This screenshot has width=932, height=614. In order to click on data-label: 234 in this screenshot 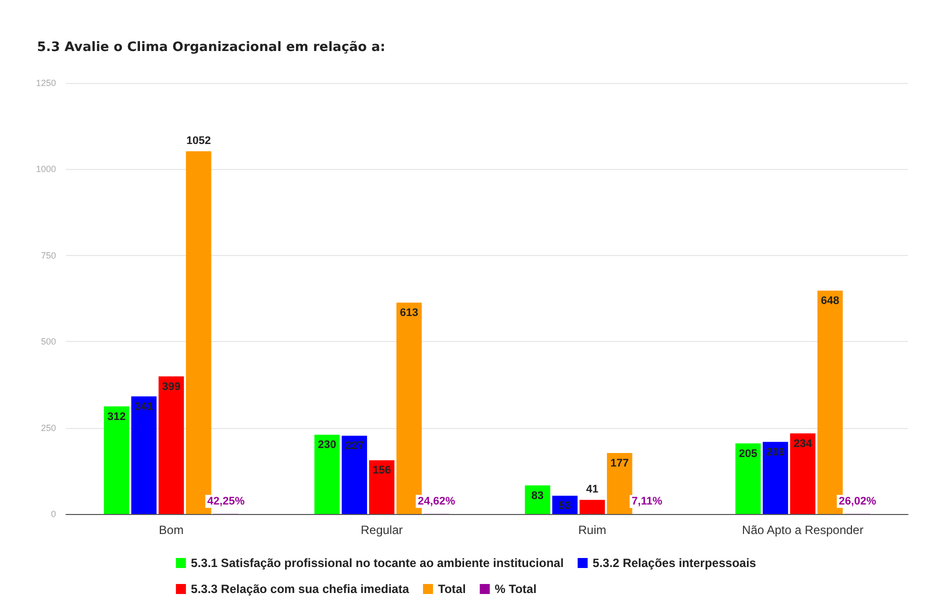, I will do `click(803, 444)`.